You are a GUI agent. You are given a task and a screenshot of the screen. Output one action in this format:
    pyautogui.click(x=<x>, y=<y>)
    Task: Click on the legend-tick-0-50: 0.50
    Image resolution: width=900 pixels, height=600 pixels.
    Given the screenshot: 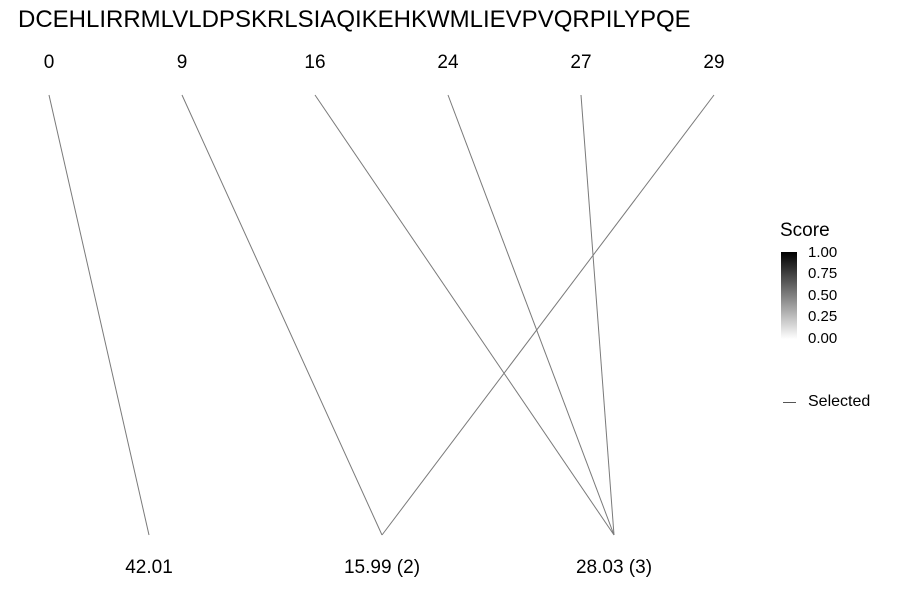 What is the action you would take?
    pyautogui.click(x=823, y=295)
    